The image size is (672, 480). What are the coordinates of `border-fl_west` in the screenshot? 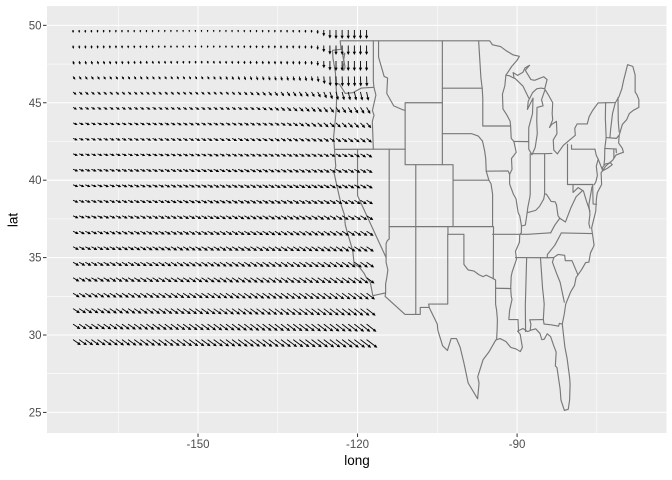 It's located at (530, 325).